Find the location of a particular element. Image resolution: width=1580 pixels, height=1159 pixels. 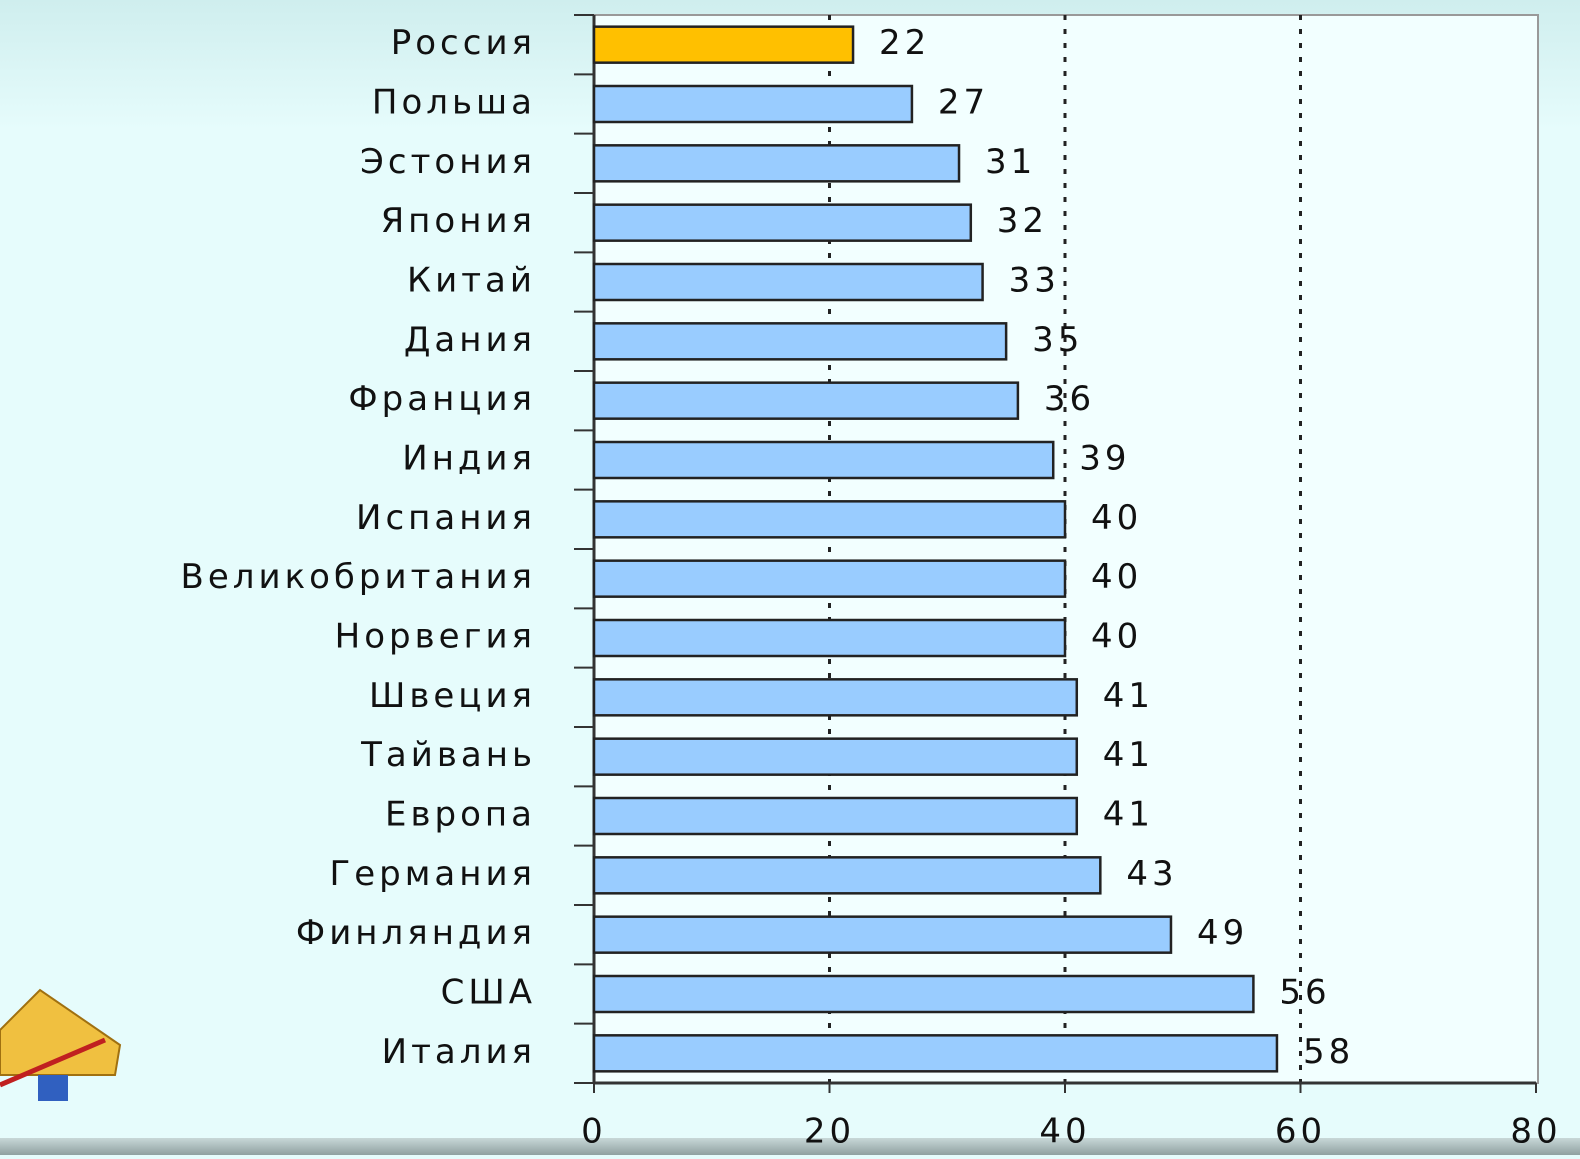

y-tick-label: Швеция is located at coordinates (452, 696).